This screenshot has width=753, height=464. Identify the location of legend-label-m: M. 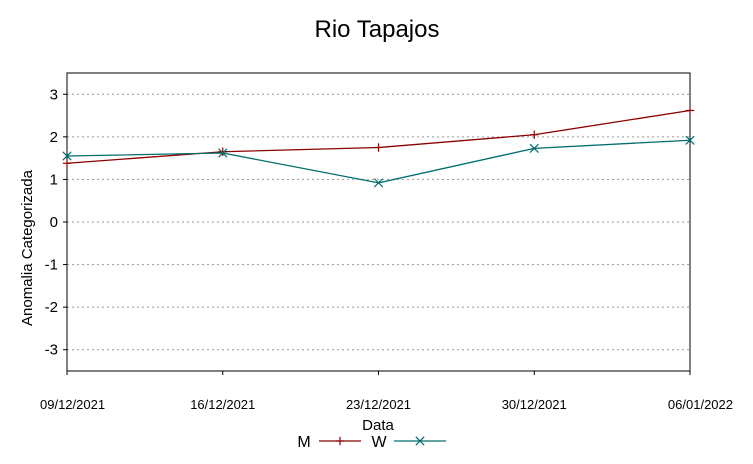
(303, 442).